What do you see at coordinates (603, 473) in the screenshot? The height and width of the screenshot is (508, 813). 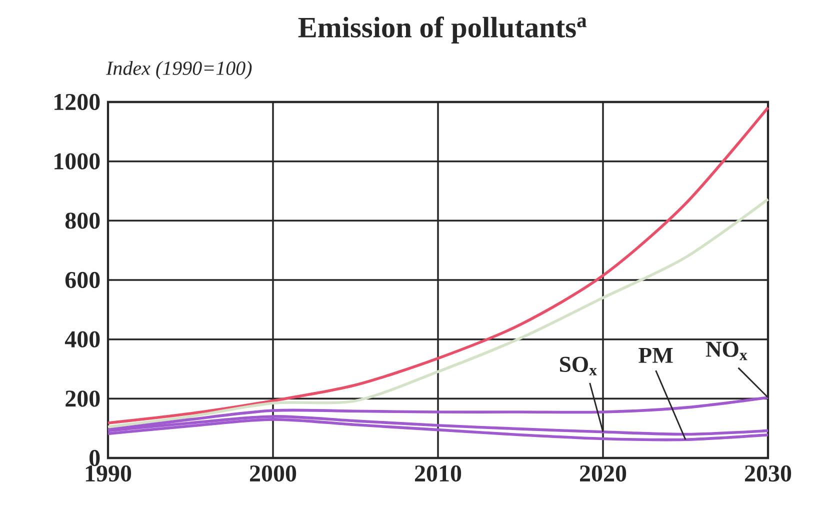 I see `x-tick-label: 2020` at bounding box center [603, 473].